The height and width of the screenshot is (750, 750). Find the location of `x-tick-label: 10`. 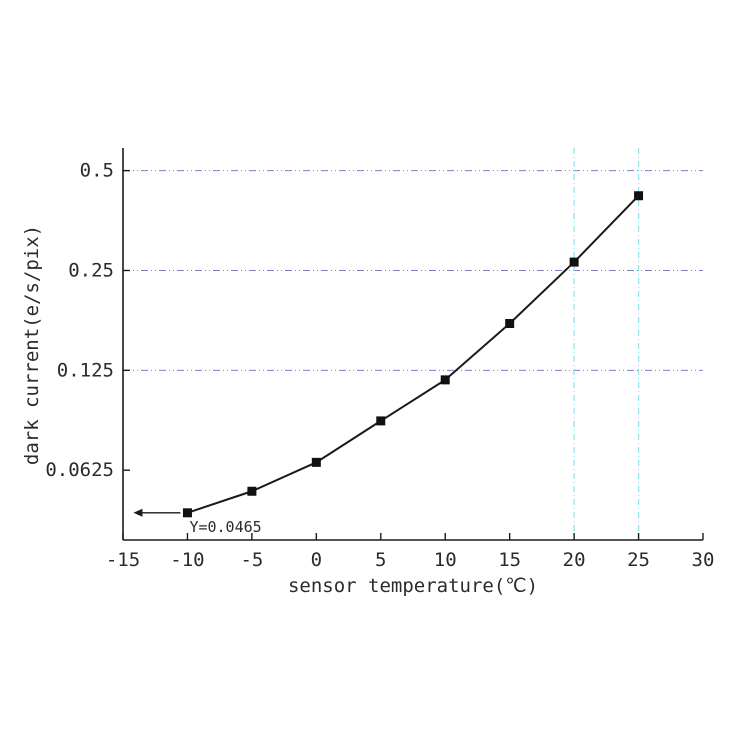

x-tick-label: 10 is located at coordinates (445, 560).